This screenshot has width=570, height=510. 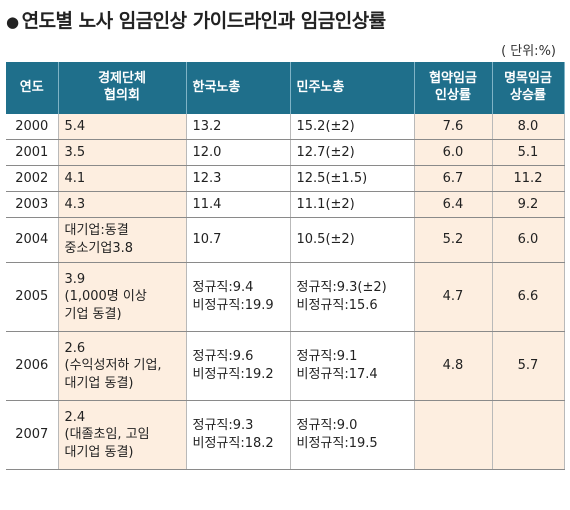 What do you see at coordinates (528, 51) in the screenshot?
I see `unit-label: ( 단위:%)` at bounding box center [528, 51].